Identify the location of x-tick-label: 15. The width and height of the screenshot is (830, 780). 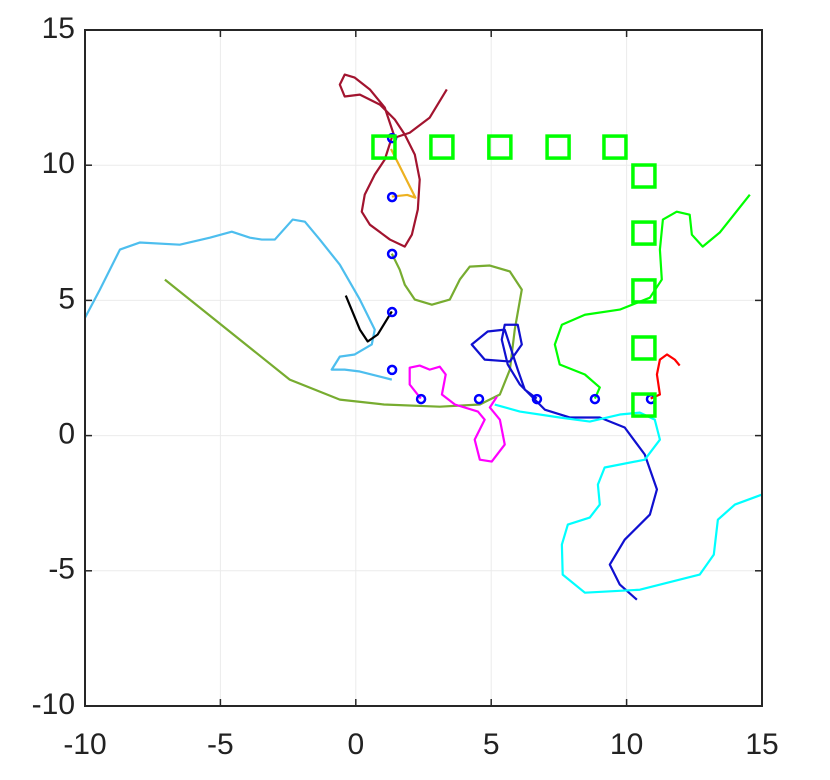
(761, 744).